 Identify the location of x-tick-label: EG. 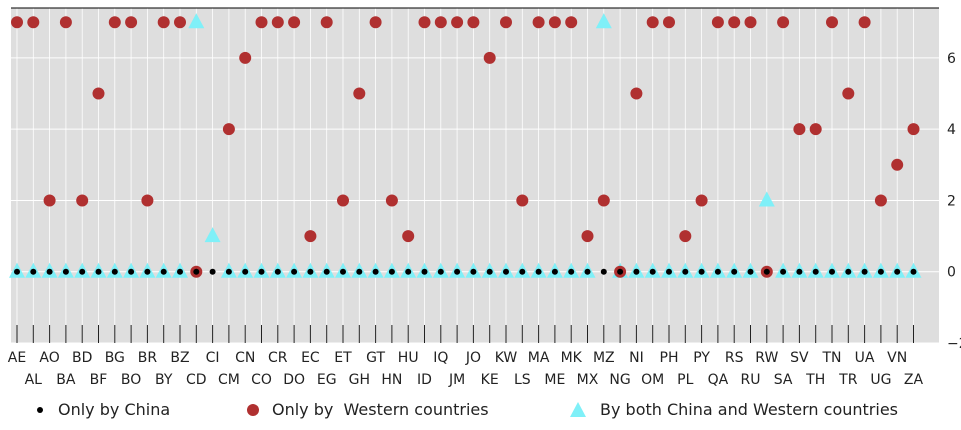
(327, 380).